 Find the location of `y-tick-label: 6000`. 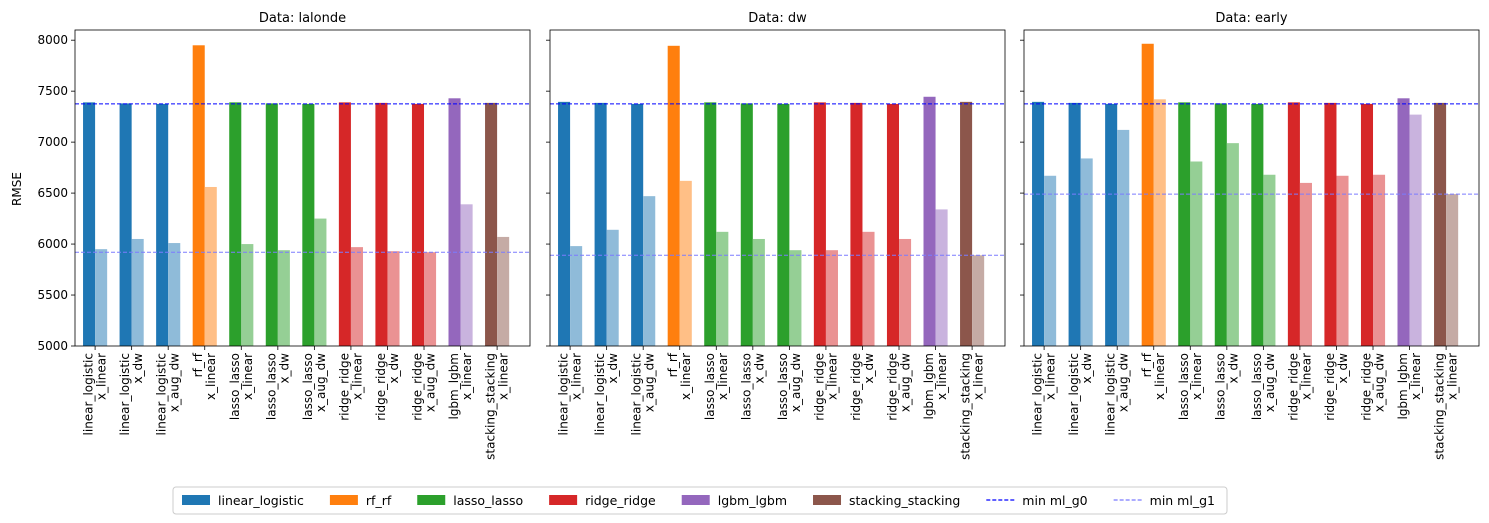

y-tick-label: 6000 is located at coordinates (52, 244).